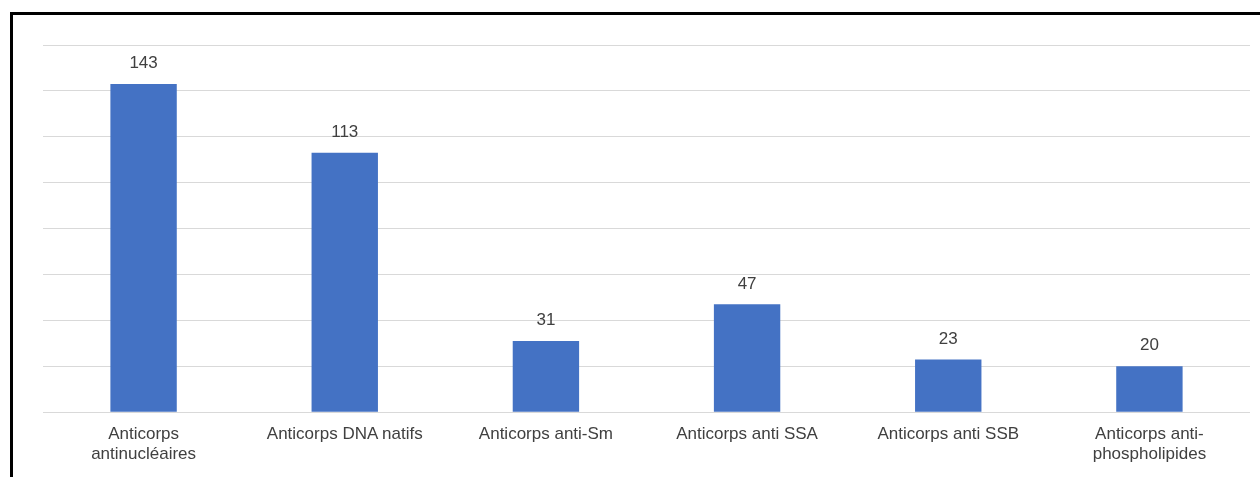 The height and width of the screenshot is (477, 1260). I want to click on data-label: 23, so click(948, 338).